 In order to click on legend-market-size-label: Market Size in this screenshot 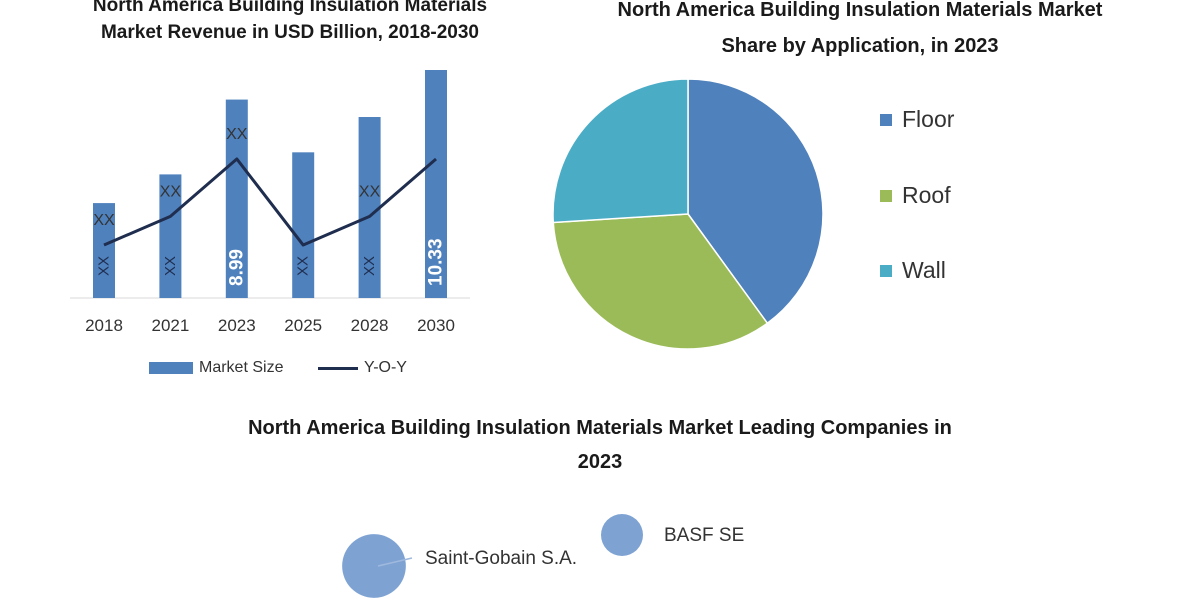, I will do `click(241, 367)`.